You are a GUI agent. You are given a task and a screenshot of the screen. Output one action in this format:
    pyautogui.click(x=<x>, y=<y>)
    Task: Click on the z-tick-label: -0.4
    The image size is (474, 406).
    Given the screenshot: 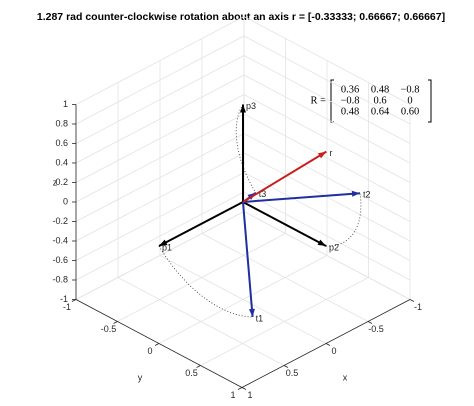 What is the action you would take?
    pyautogui.click(x=60, y=240)
    